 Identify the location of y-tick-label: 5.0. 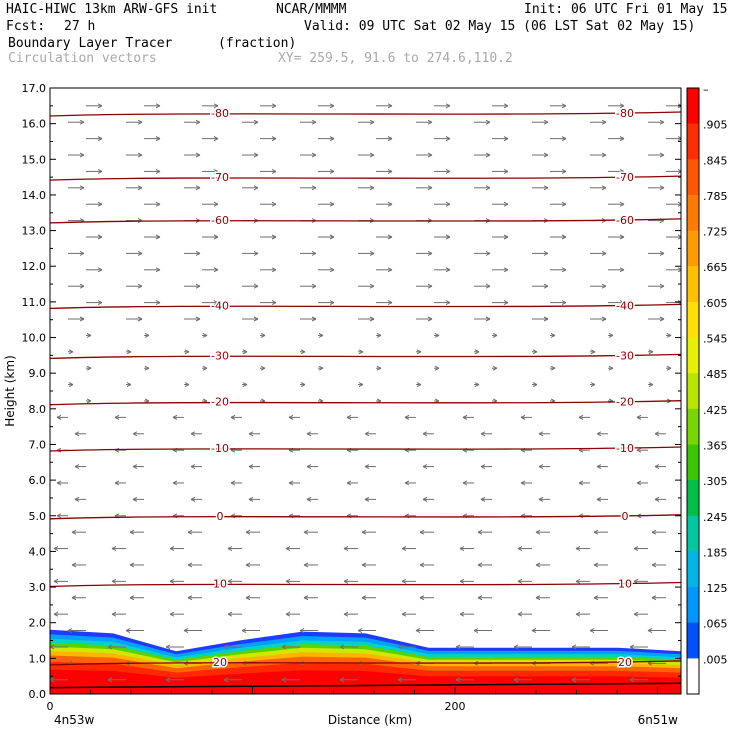
(38, 516).